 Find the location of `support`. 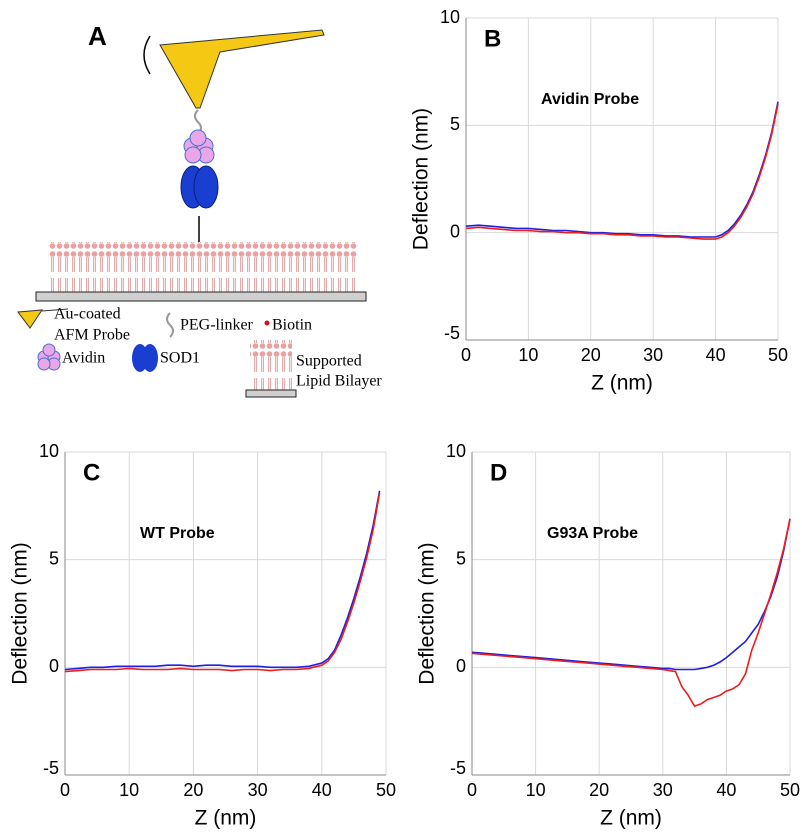

support is located at coordinates (201, 296).